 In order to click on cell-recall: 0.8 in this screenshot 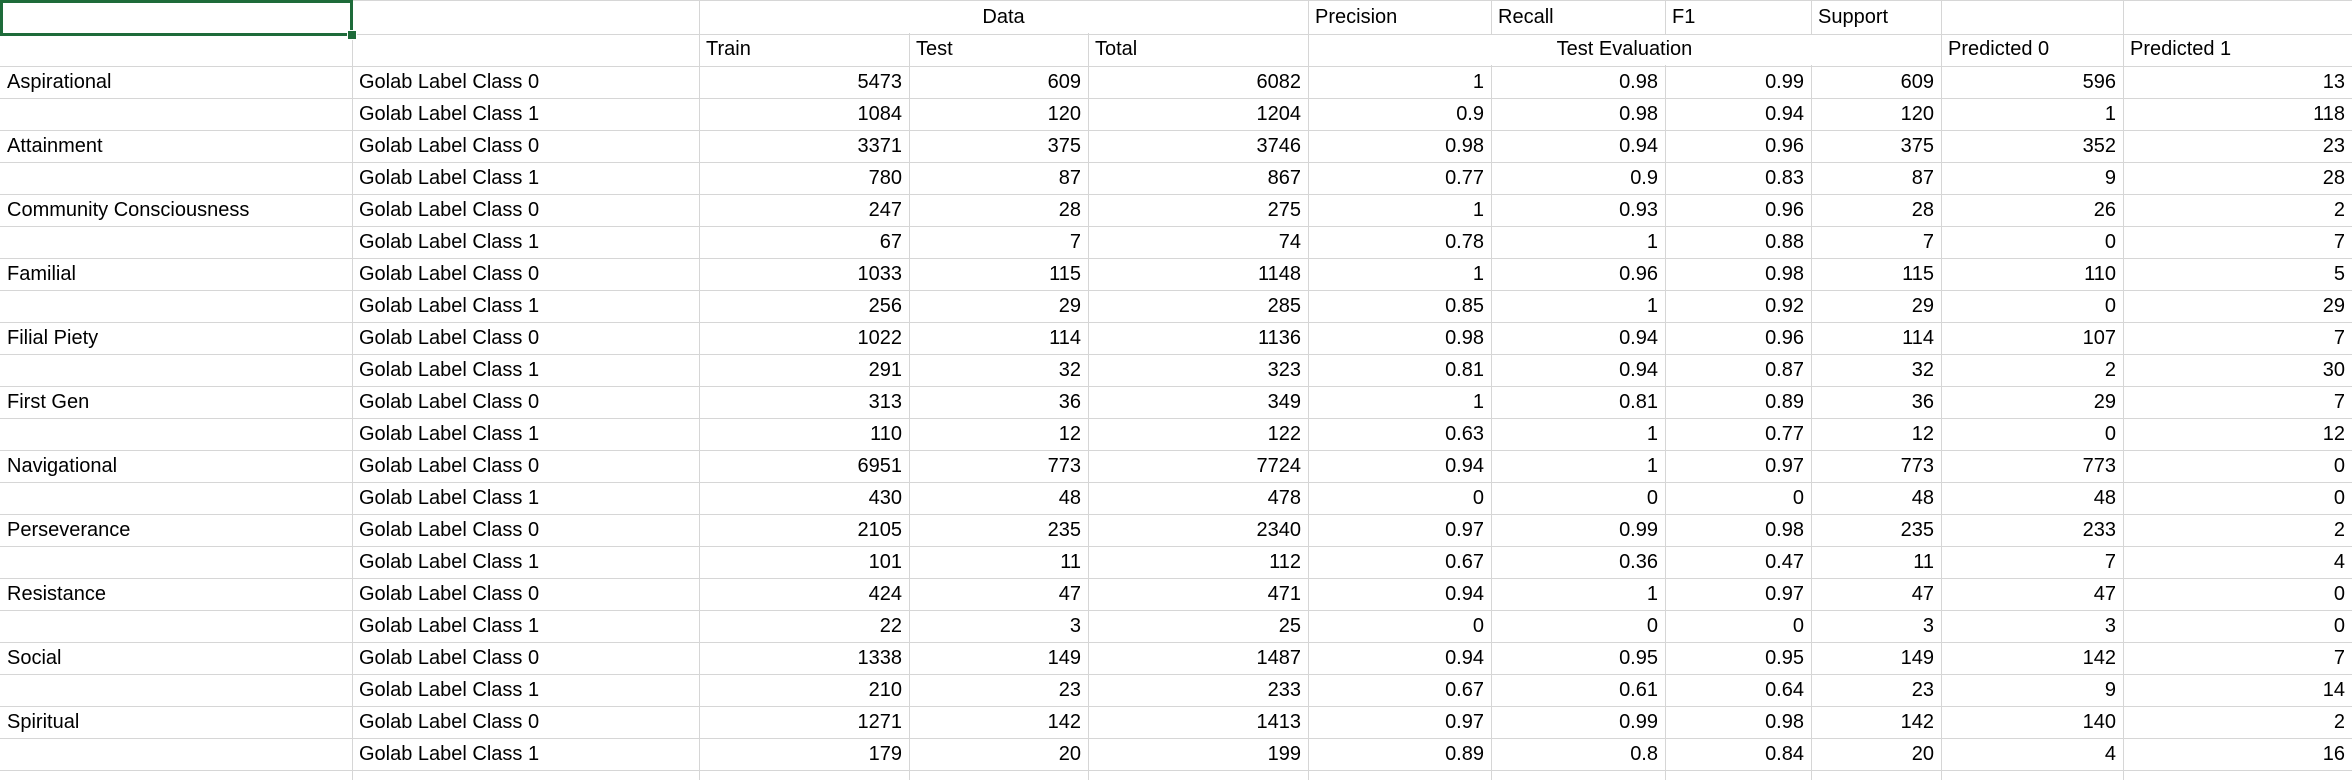, I will do `click(1644, 754)`.